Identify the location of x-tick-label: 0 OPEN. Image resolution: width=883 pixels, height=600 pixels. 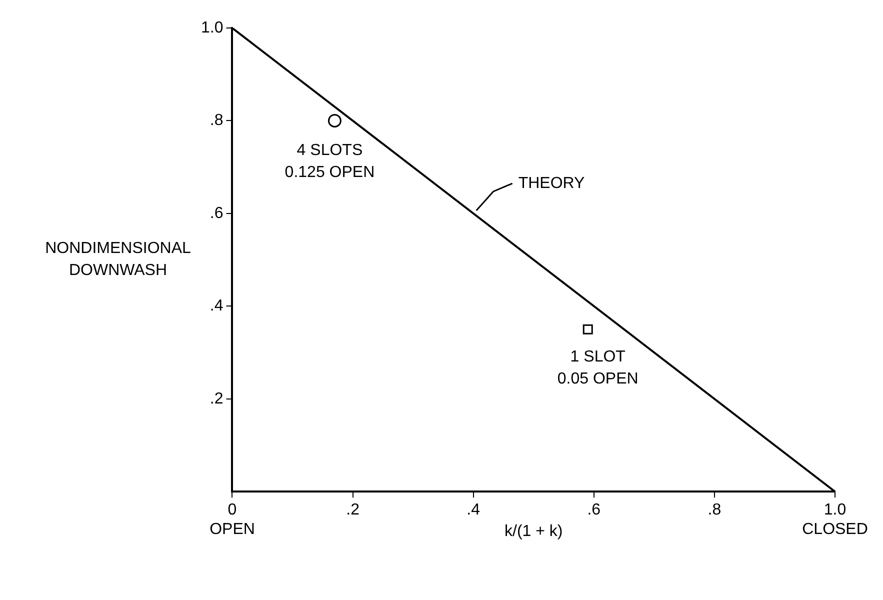
(232, 520).